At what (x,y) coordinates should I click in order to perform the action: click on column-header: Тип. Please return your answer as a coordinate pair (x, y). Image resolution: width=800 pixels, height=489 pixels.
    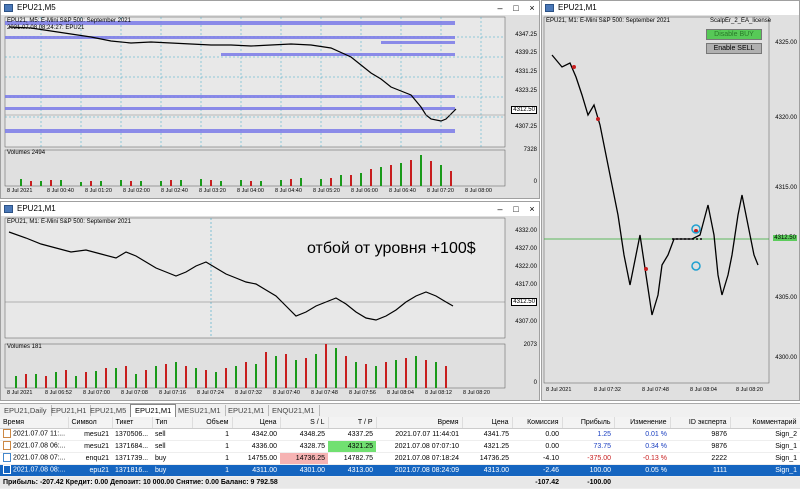
    Looking at the image, I should click on (172, 423).